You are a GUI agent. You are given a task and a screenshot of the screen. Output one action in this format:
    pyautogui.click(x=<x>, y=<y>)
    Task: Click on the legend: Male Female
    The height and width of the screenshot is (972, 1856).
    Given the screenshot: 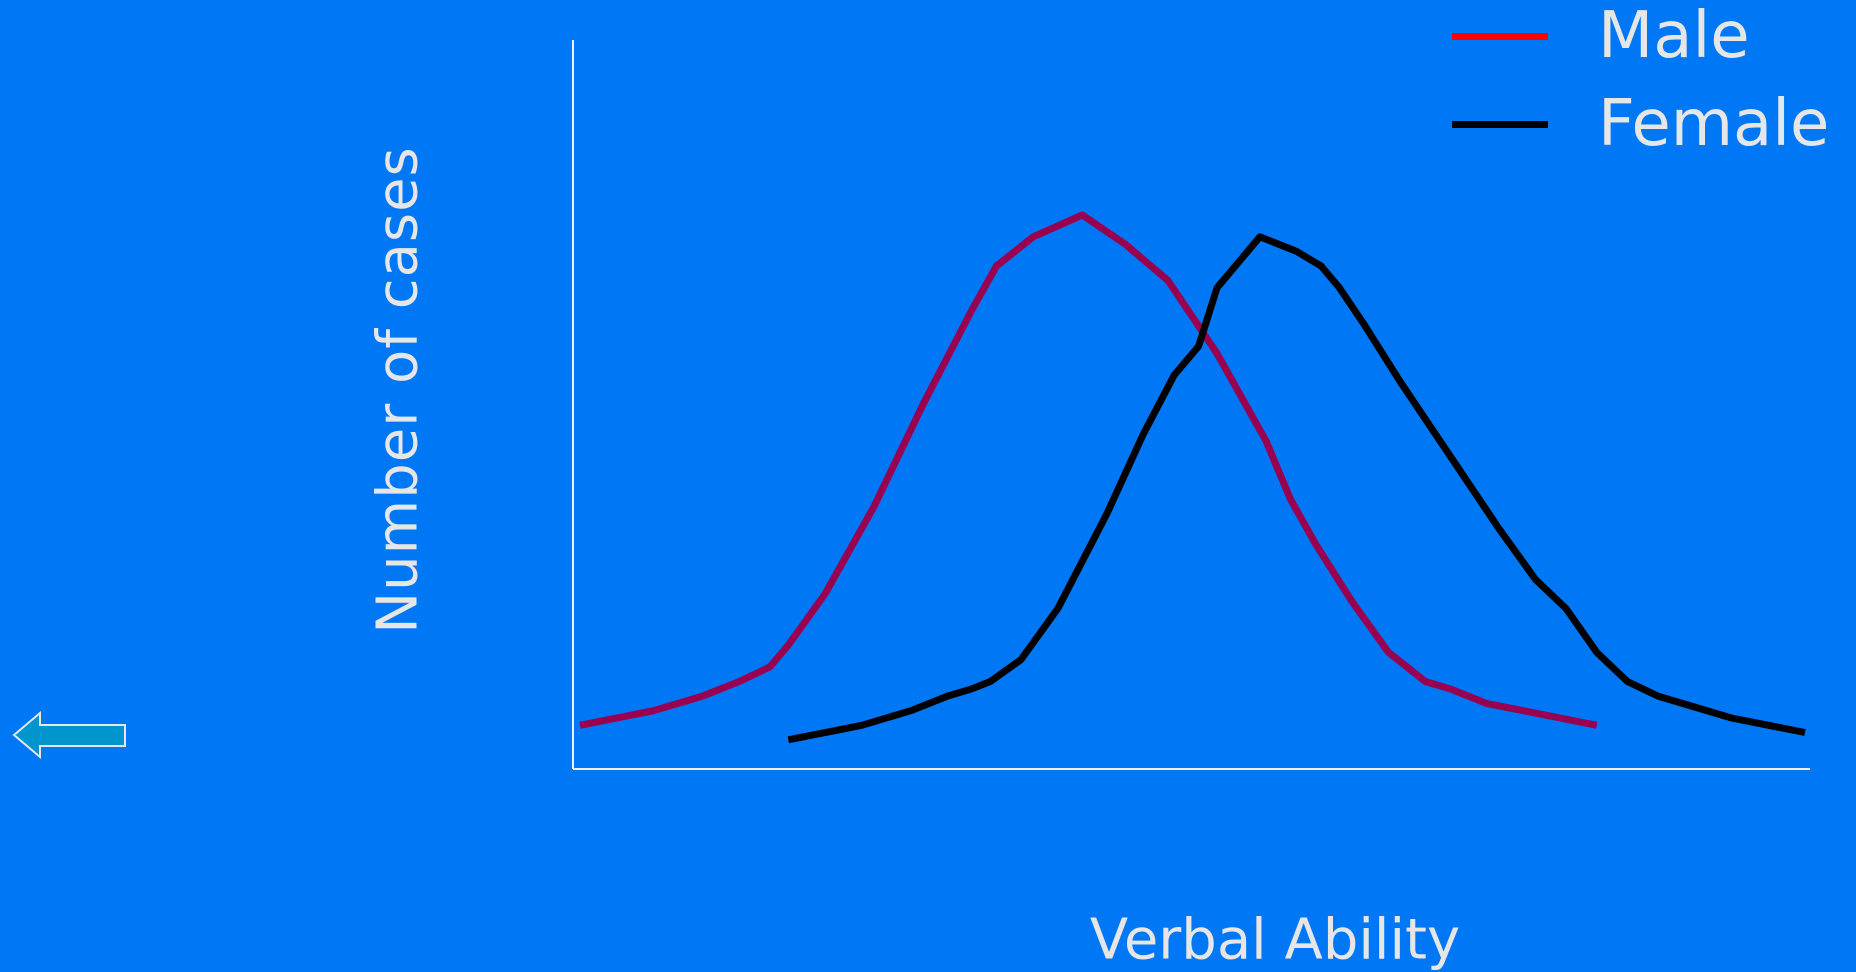 What is the action you would take?
    pyautogui.click(x=1640, y=84)
    